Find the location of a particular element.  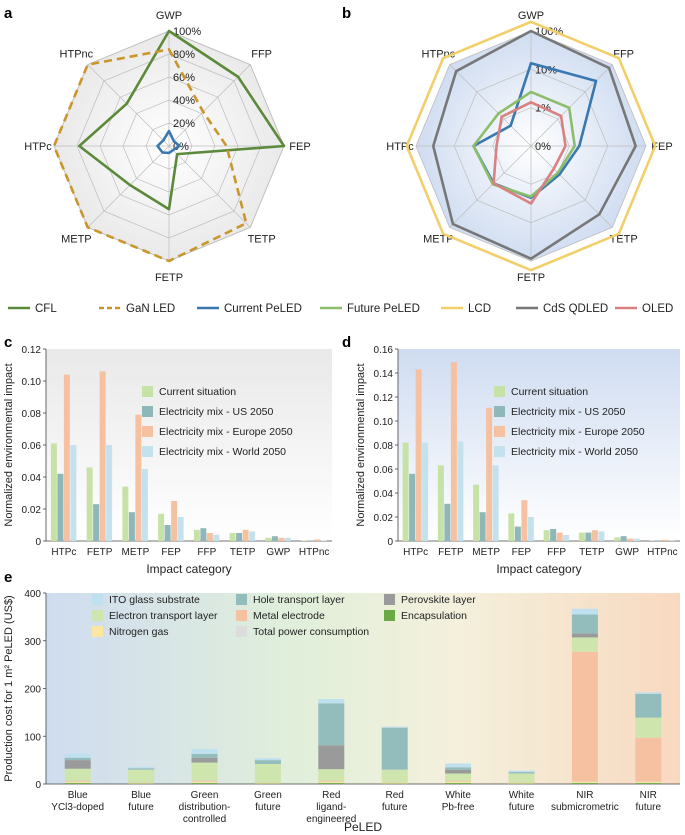

y-tick-label: 200 is located at coordinates (32, 690).